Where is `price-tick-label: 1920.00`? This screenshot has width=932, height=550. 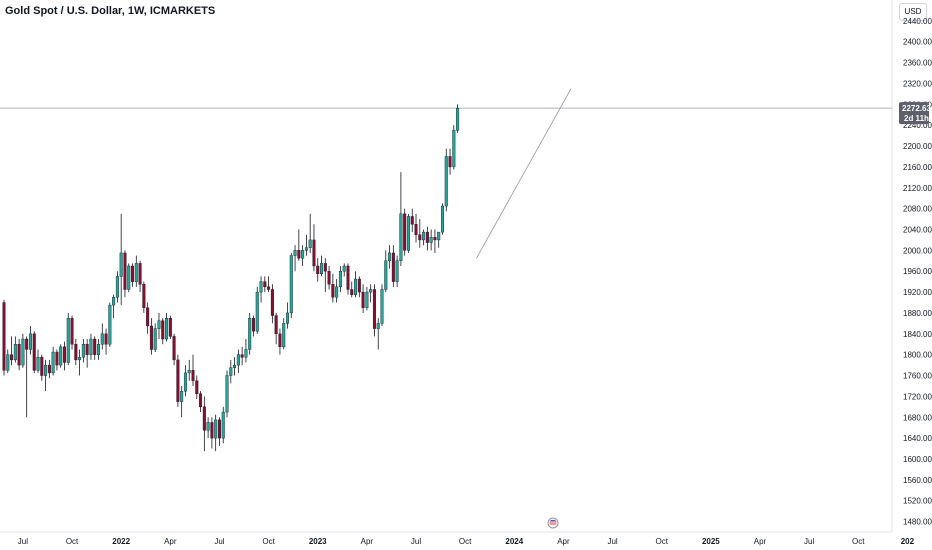 price-tick-label: 1920.00 is located at coordinates (917, 292).